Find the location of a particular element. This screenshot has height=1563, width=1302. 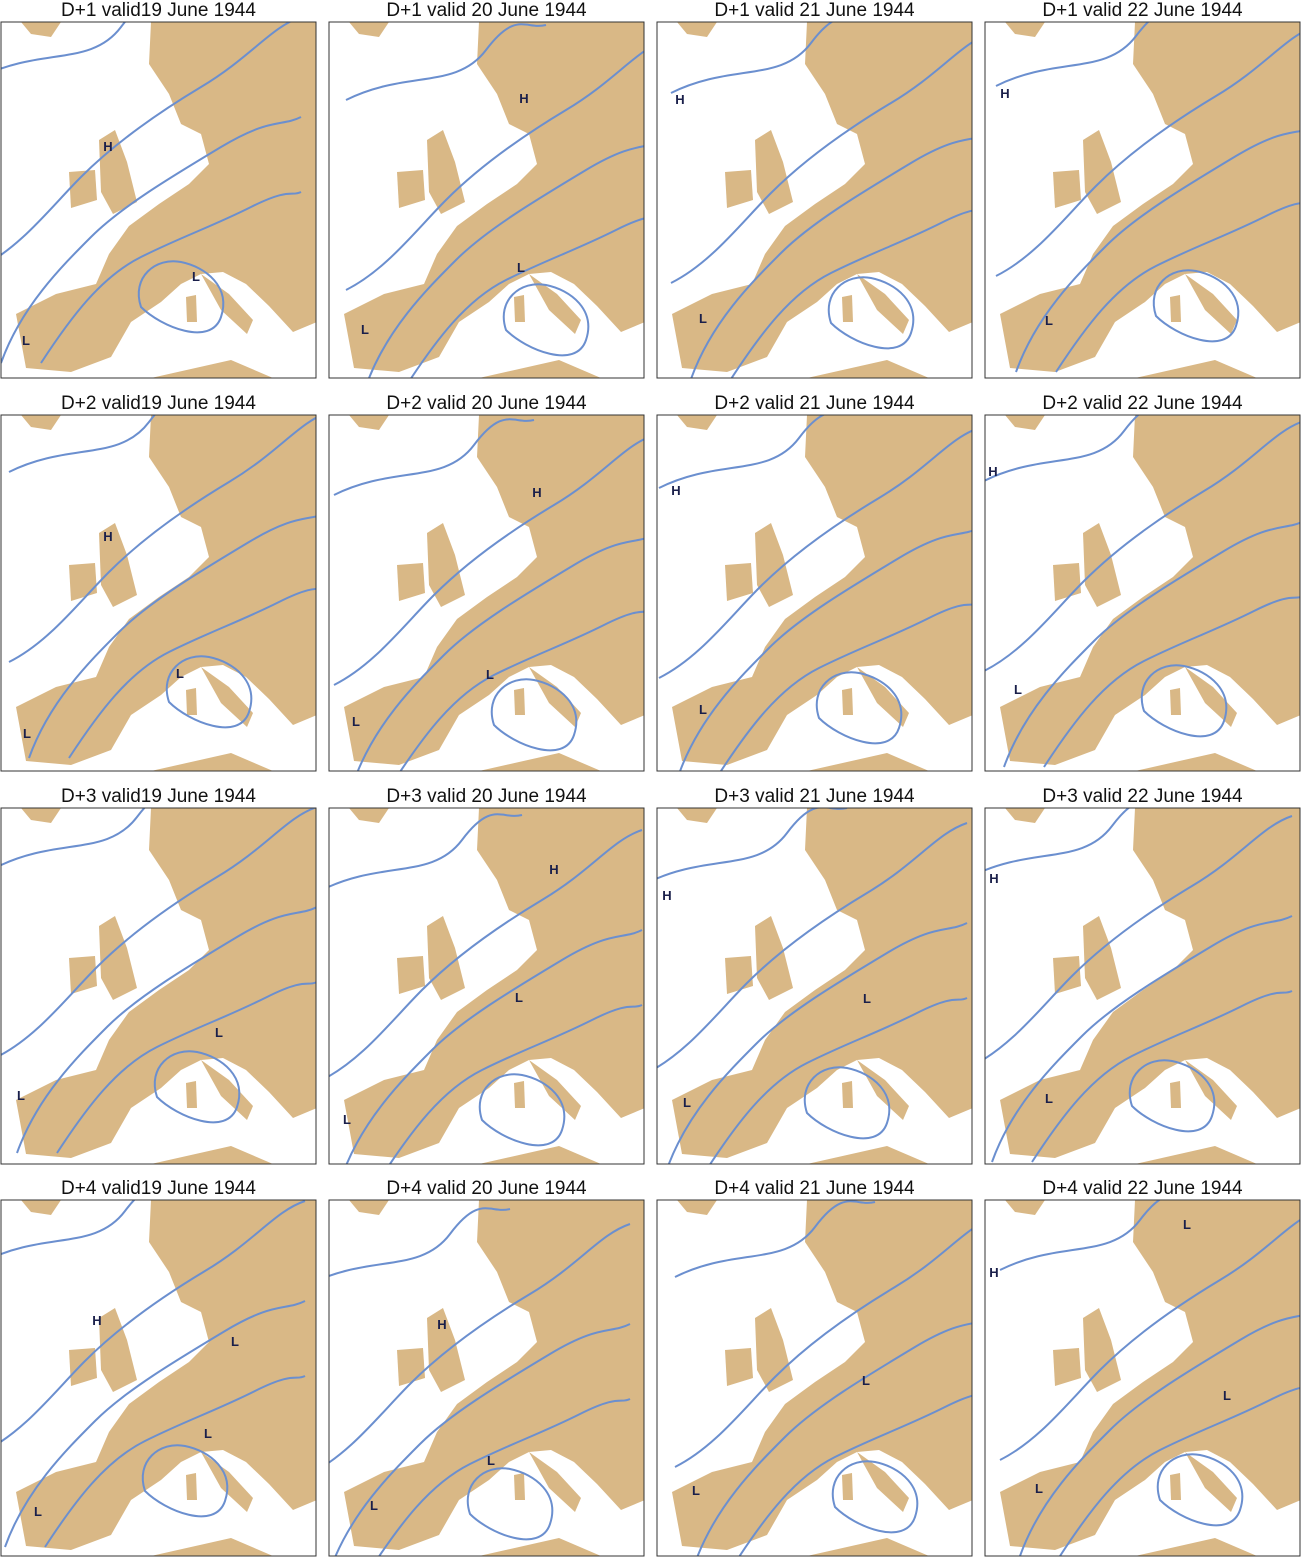

panel-title: D+1 valid 21 June 1944 is located at coordinates (814, 10).